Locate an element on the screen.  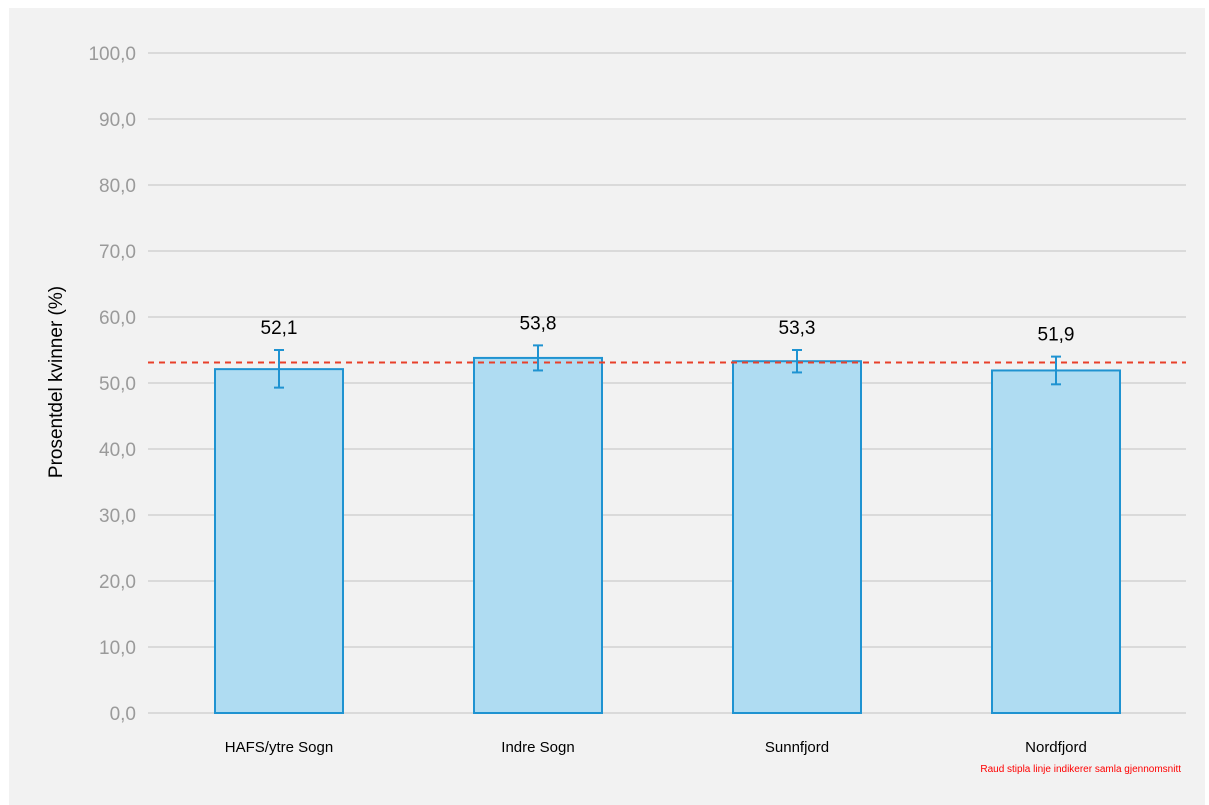
y-tick-label: 60,0 is located at coordinates (117, 318).